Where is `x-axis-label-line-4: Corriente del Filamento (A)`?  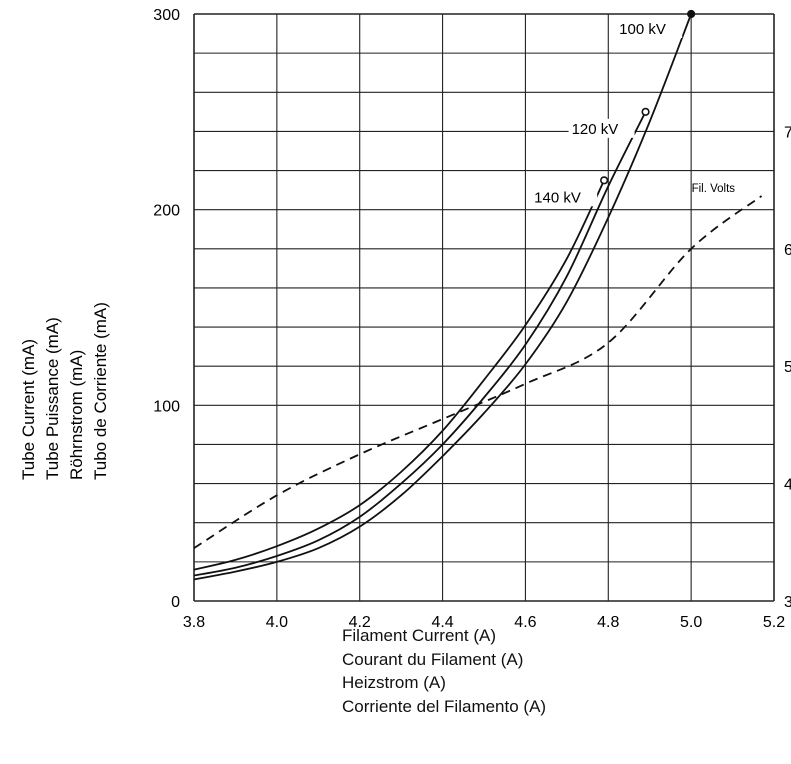
x-axis-label-line-4: Corriente del Filamento (A) is located at coordinates (444, 706).